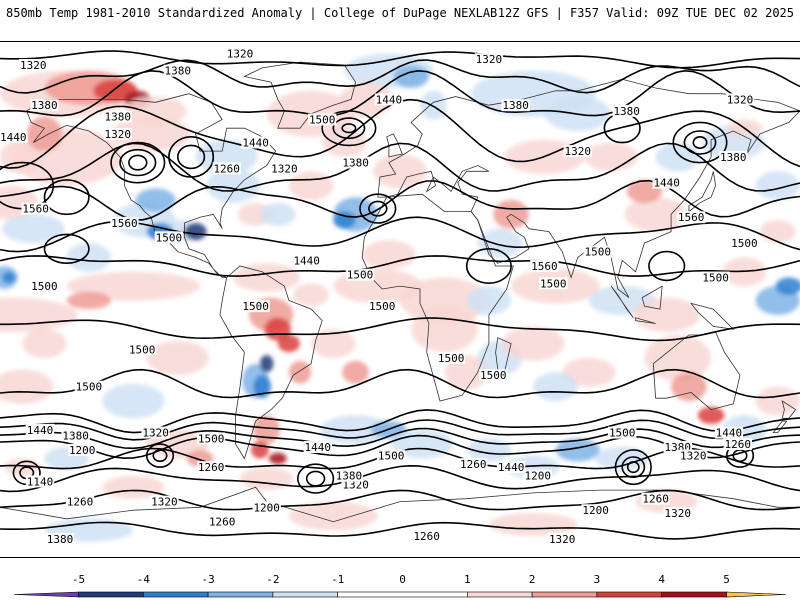  I want to click on contour-label: 1200, so click(595, 510).